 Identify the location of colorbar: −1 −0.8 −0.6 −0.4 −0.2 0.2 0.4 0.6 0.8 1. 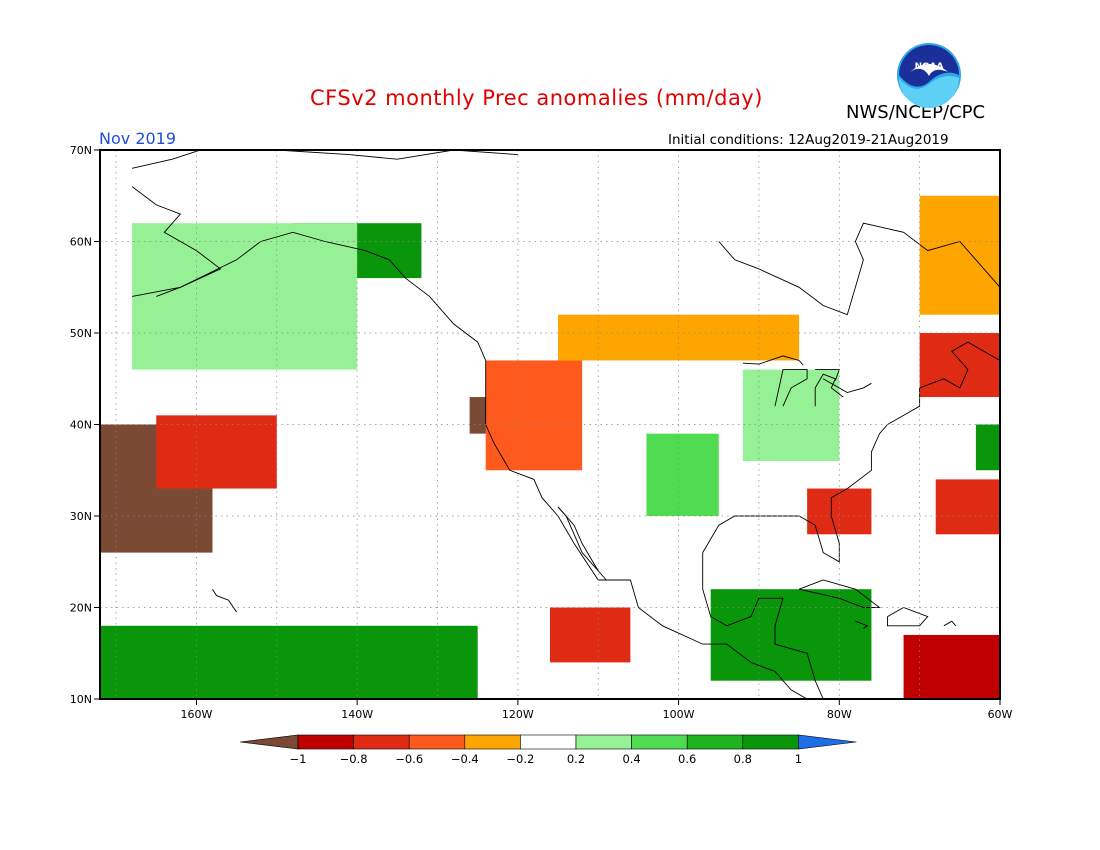
(548, 750).